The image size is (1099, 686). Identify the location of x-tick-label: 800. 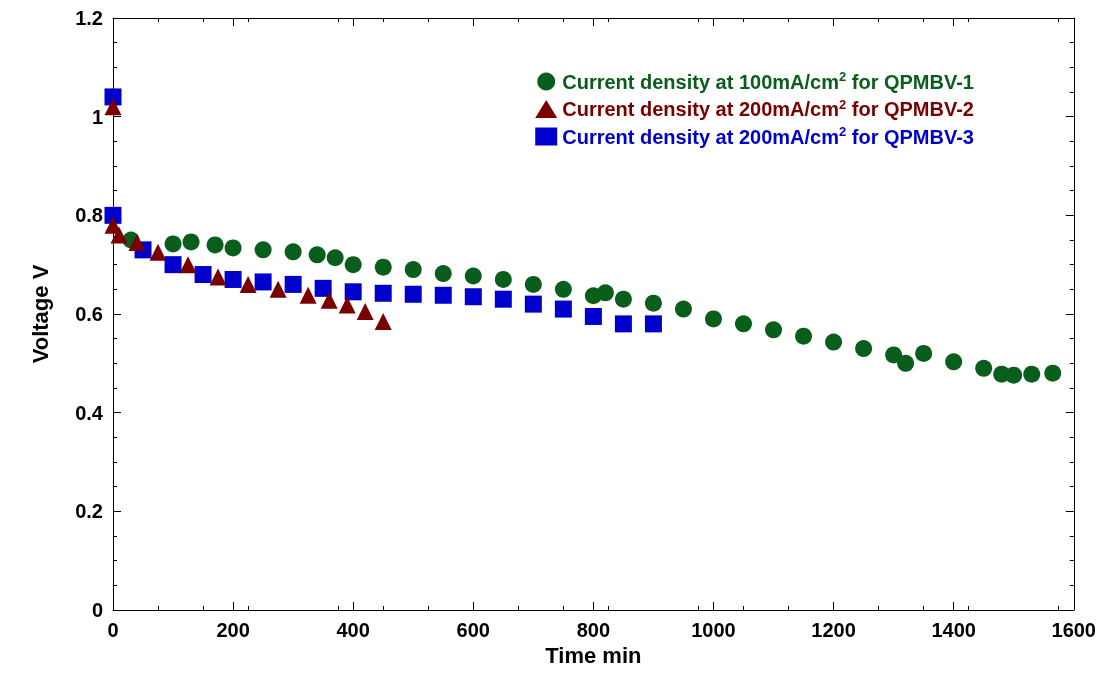
(593, 630).